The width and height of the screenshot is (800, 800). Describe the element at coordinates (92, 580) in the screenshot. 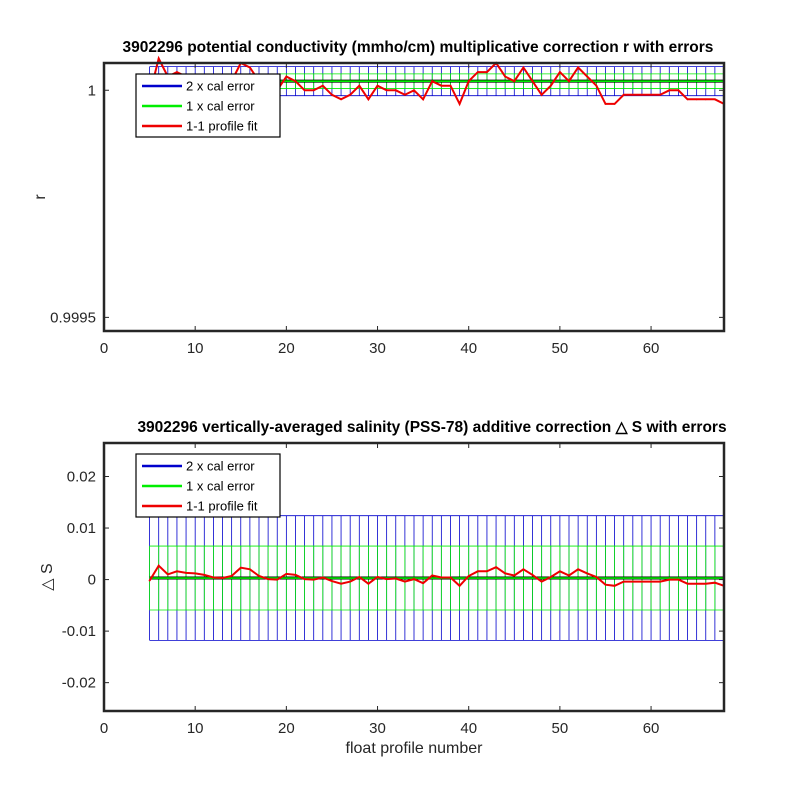

I see `y-tick-label: 0` at that location.